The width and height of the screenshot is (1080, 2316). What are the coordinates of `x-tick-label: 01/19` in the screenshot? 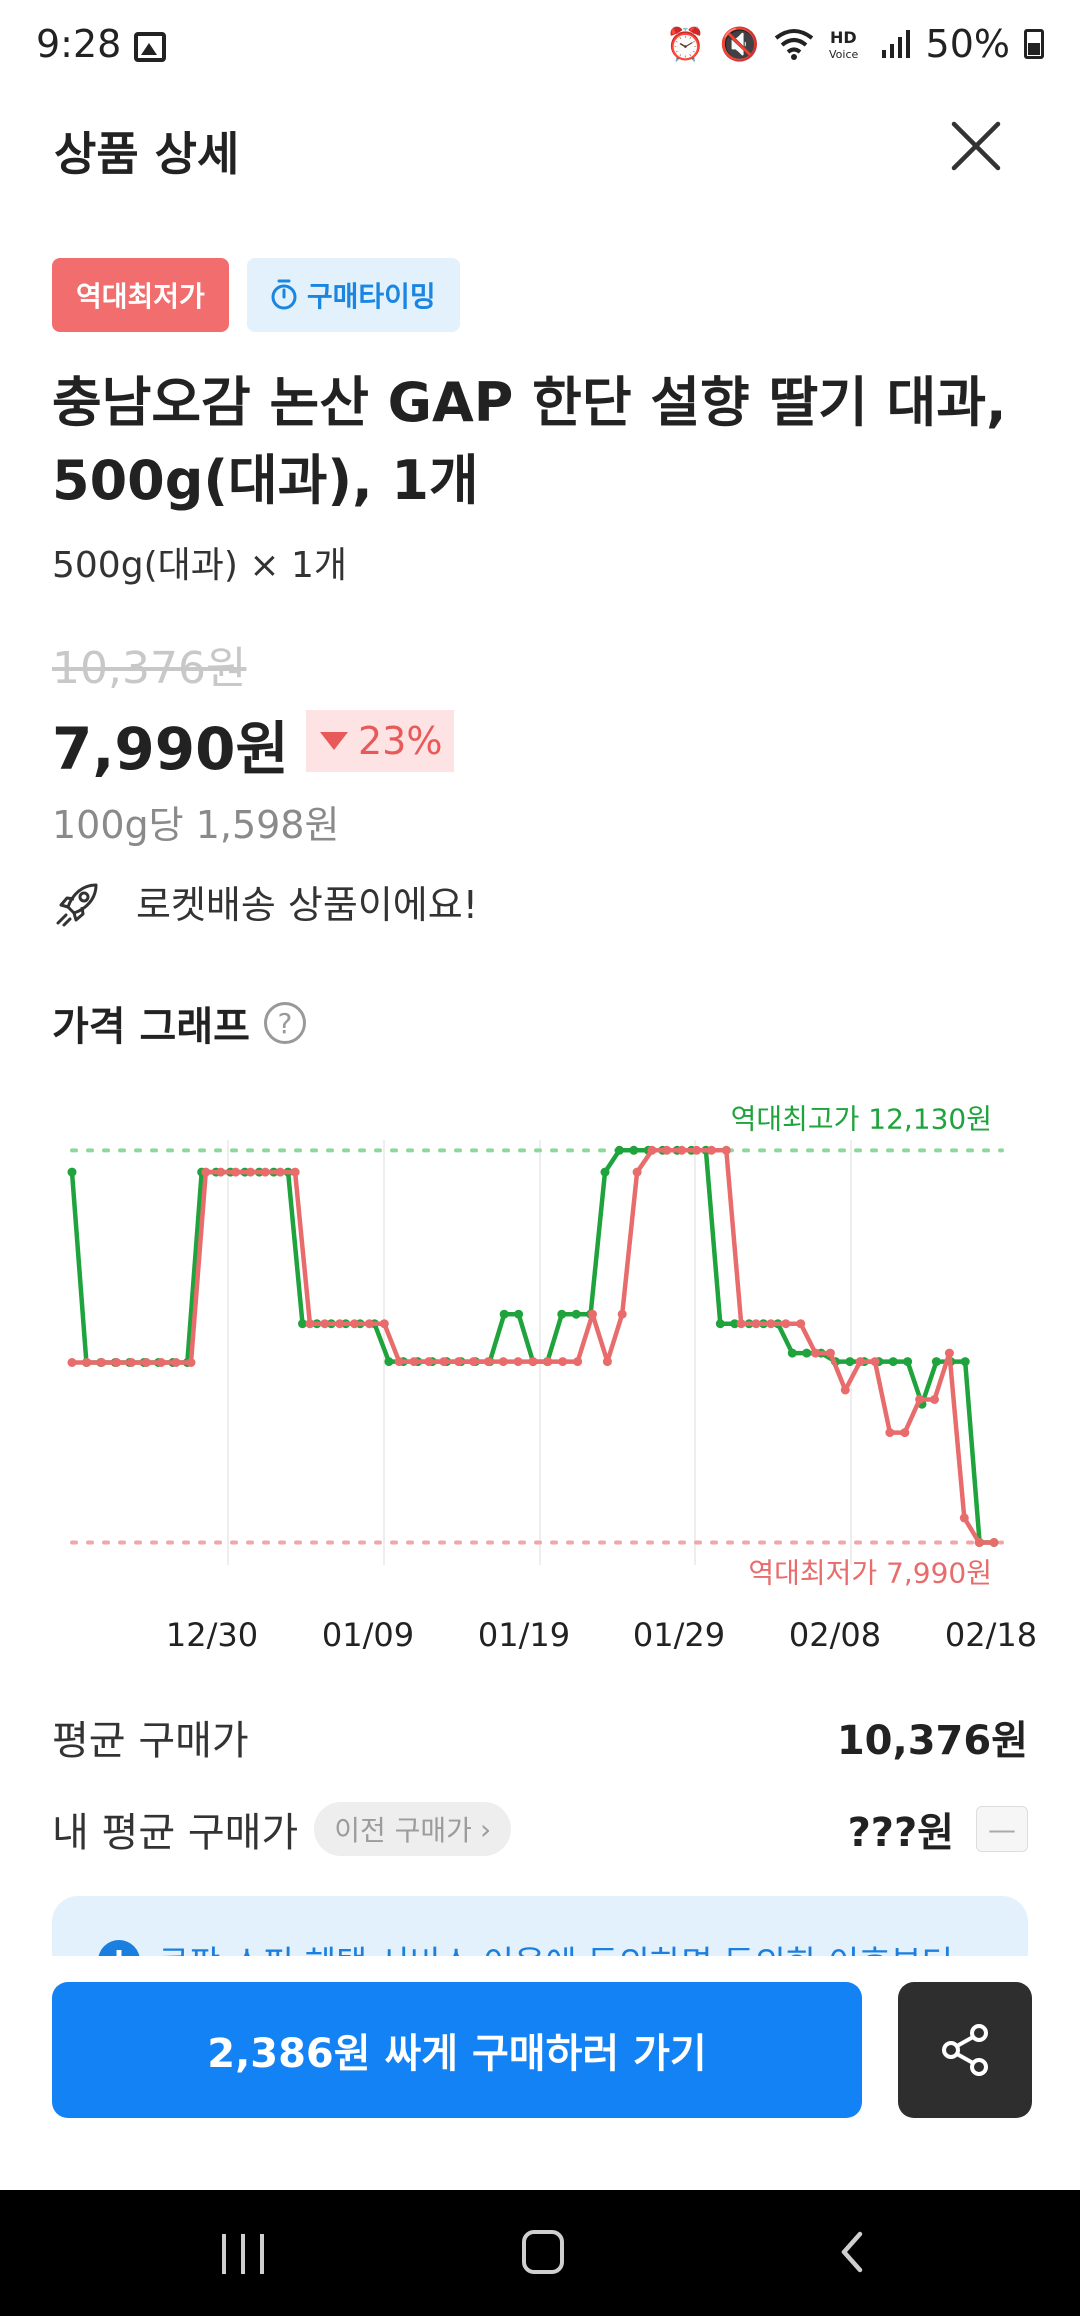 It's located at (524, 1635).